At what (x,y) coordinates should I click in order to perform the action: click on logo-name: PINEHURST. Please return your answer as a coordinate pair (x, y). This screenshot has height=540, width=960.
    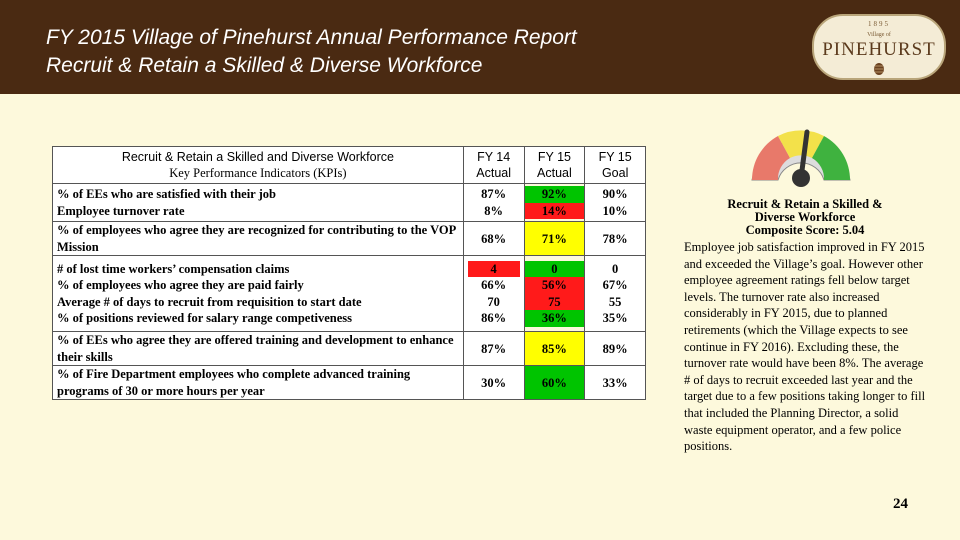
    Looking at the image, I should click on (879, 49).